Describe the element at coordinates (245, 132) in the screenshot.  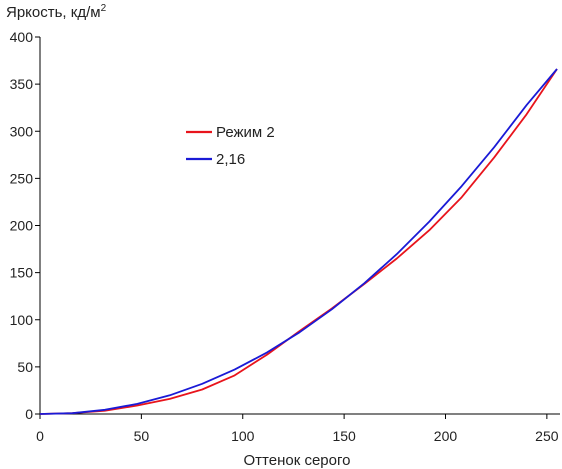
I see `legend-label-1: Режим 2` at that location.